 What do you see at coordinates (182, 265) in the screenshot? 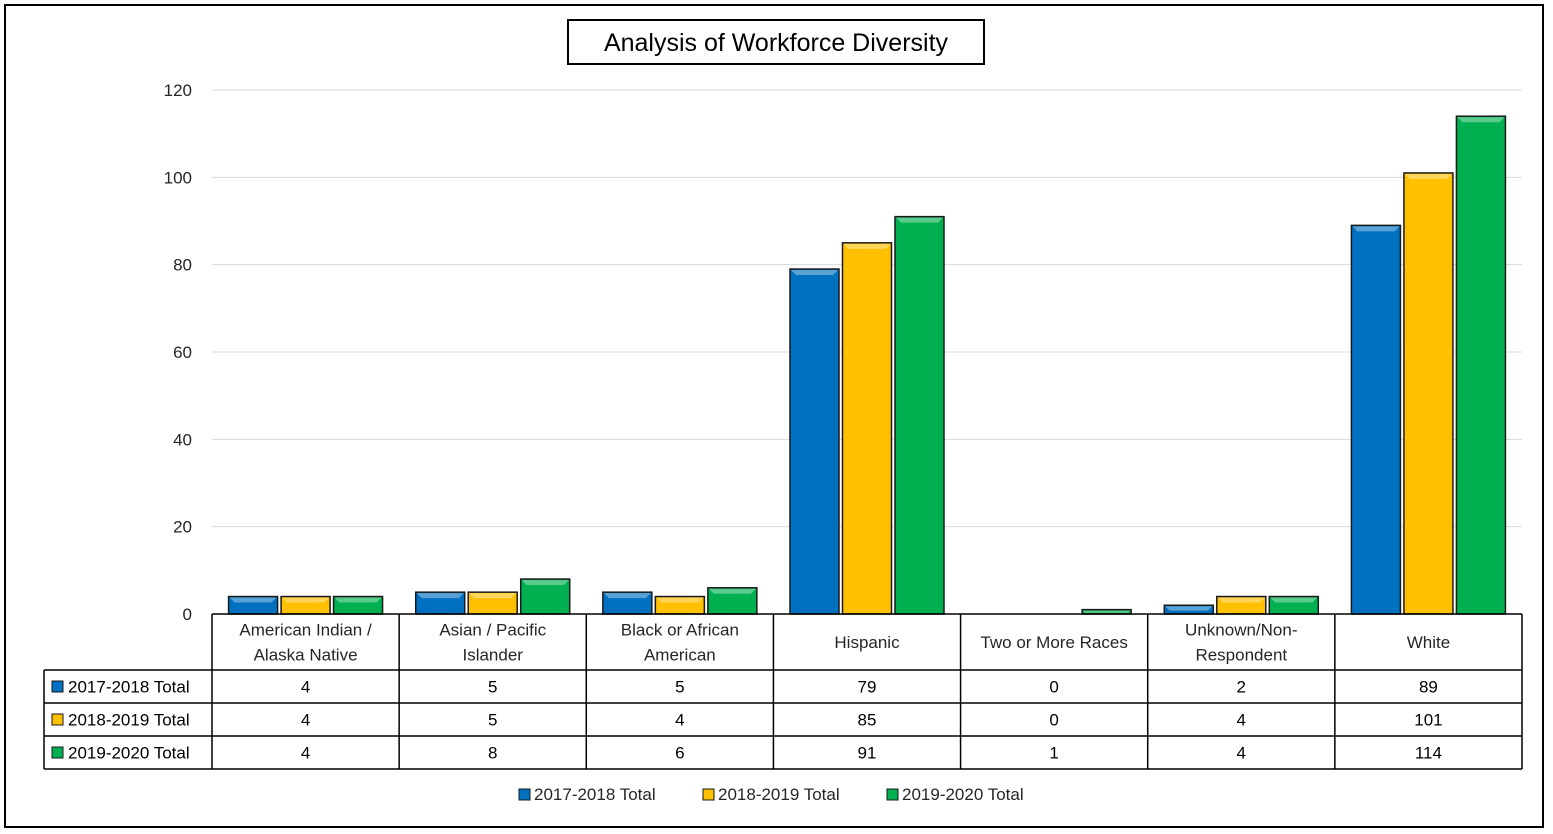
I see `y-tick-label: 80` at bounding box center [182, 265].